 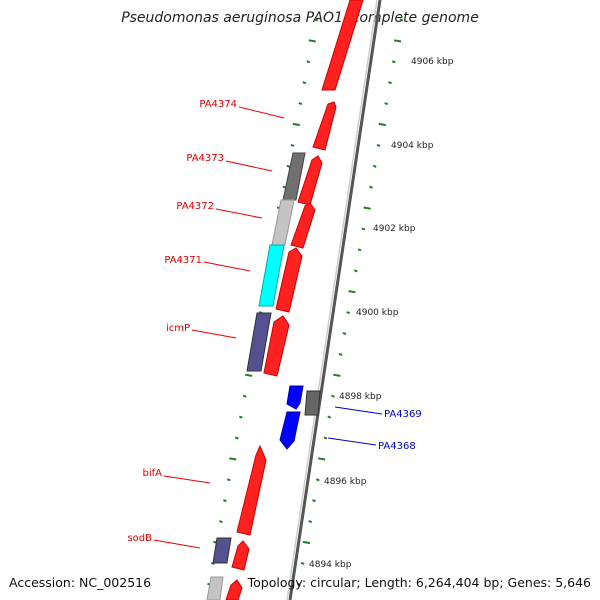 I want to click on gene-label-PA4373: PA4373, so click(x=205, y=158).